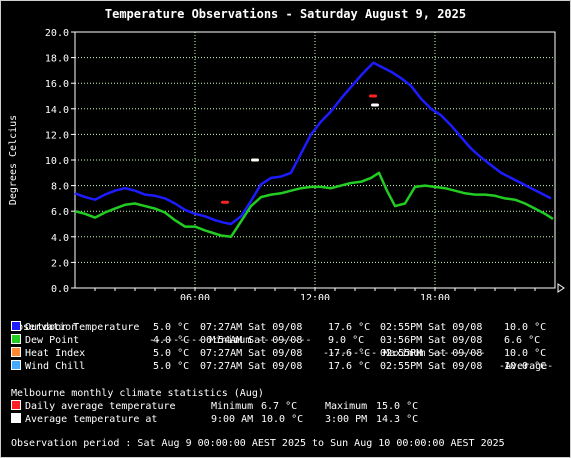  Describe the element at coordinates (314, 205) in the screenshot. I see `series-line-dew-point` at that location.